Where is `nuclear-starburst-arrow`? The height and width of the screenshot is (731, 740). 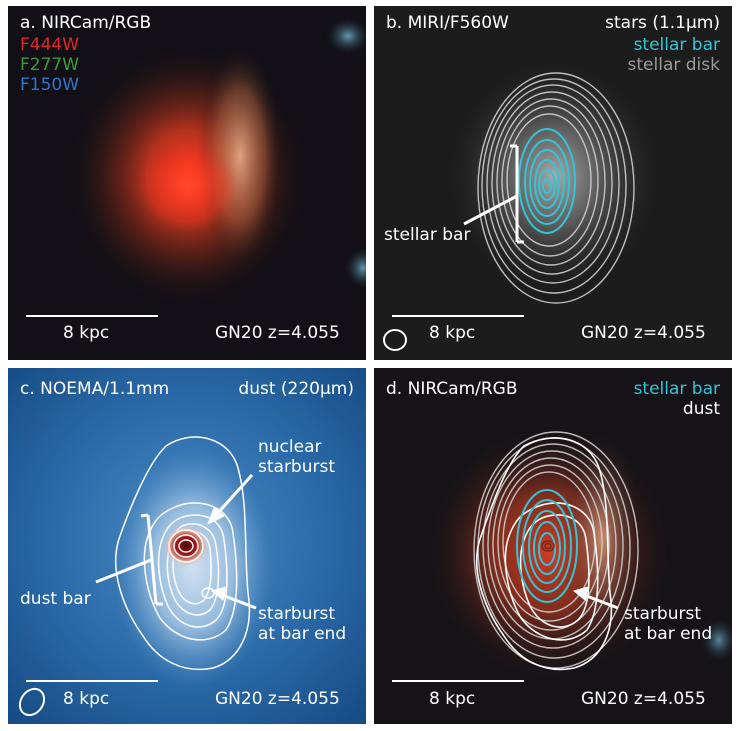 nuclear-starburst-arrow is located at coordinates (230, 499).